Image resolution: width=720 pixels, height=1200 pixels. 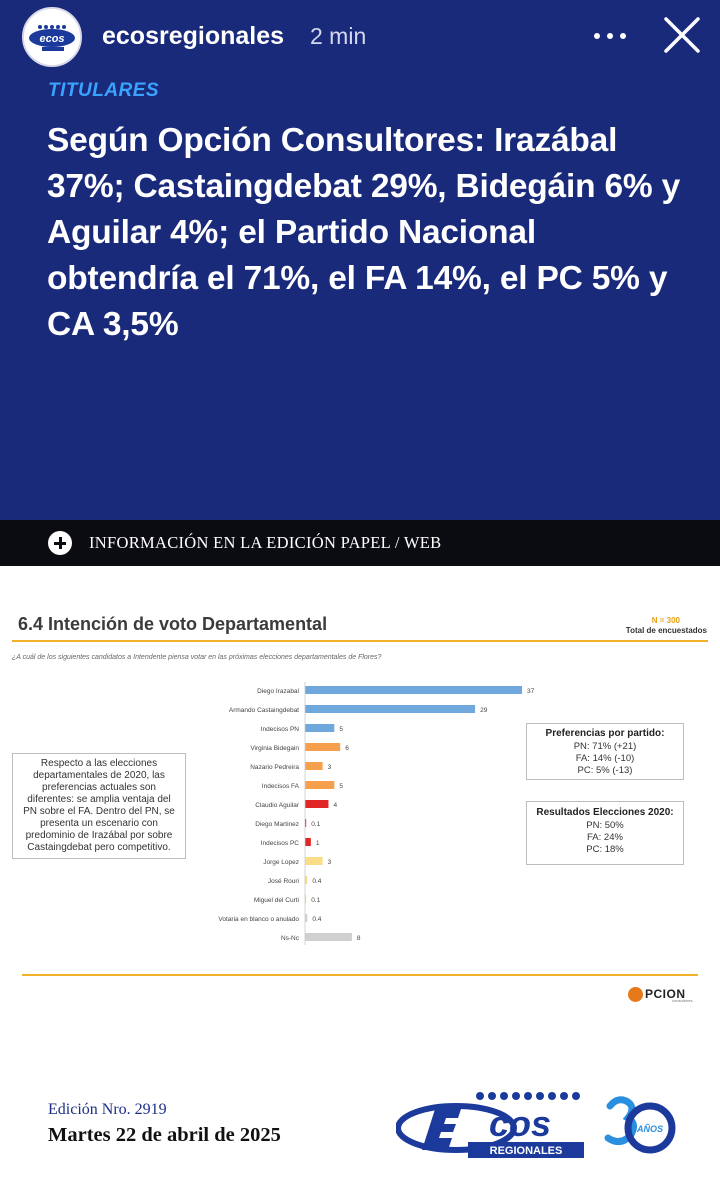 I want to click on result-line: FA: 24%, so click(x=605, y=837).